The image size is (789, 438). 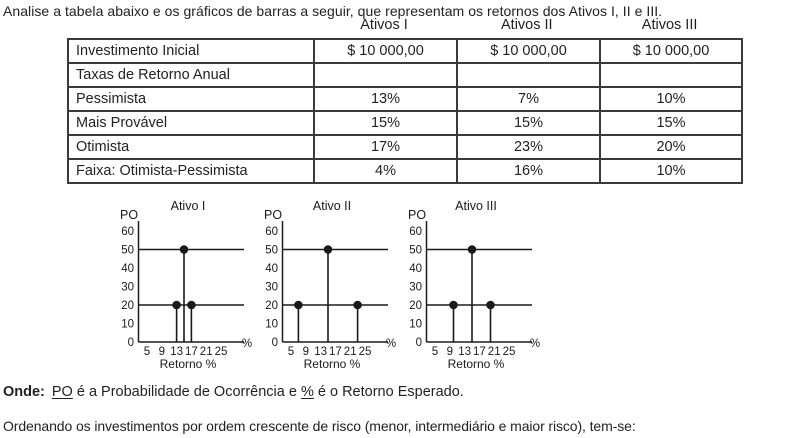 I want to click on row-label: Pessimista, so click(x=191, y=99).